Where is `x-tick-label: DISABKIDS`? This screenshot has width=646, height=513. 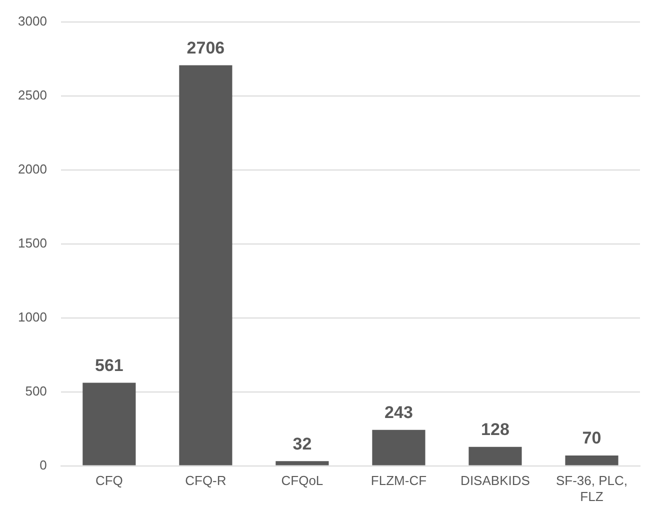
x-tick-label: DISABKIDS is located at coordinates (495, 480).